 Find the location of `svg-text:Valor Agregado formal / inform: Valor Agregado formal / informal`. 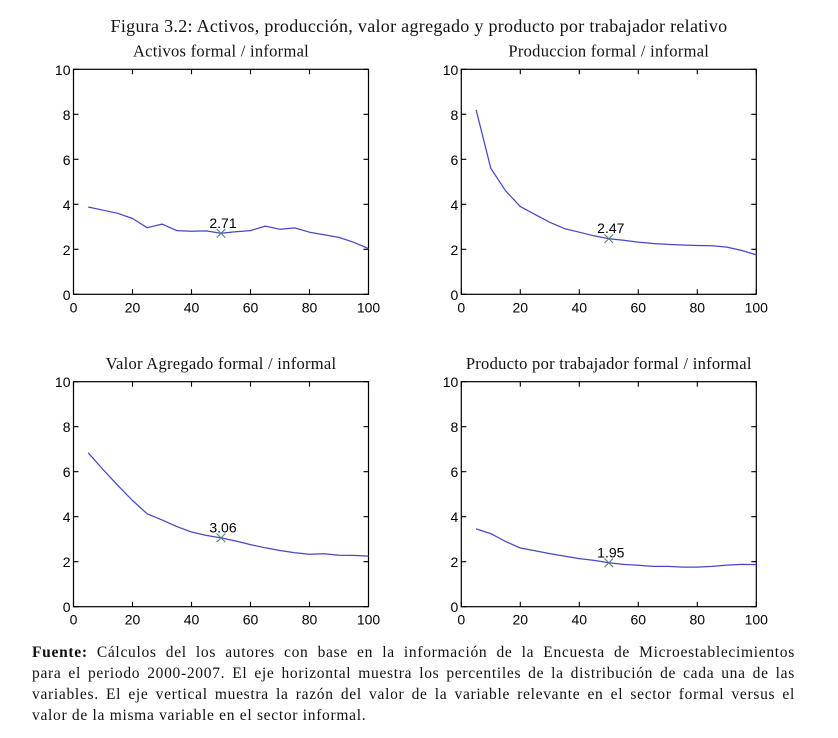

svg-text:Valor Agregado formal / inform: Valor Agregado formal / informal is located at coordinates (221, 363).